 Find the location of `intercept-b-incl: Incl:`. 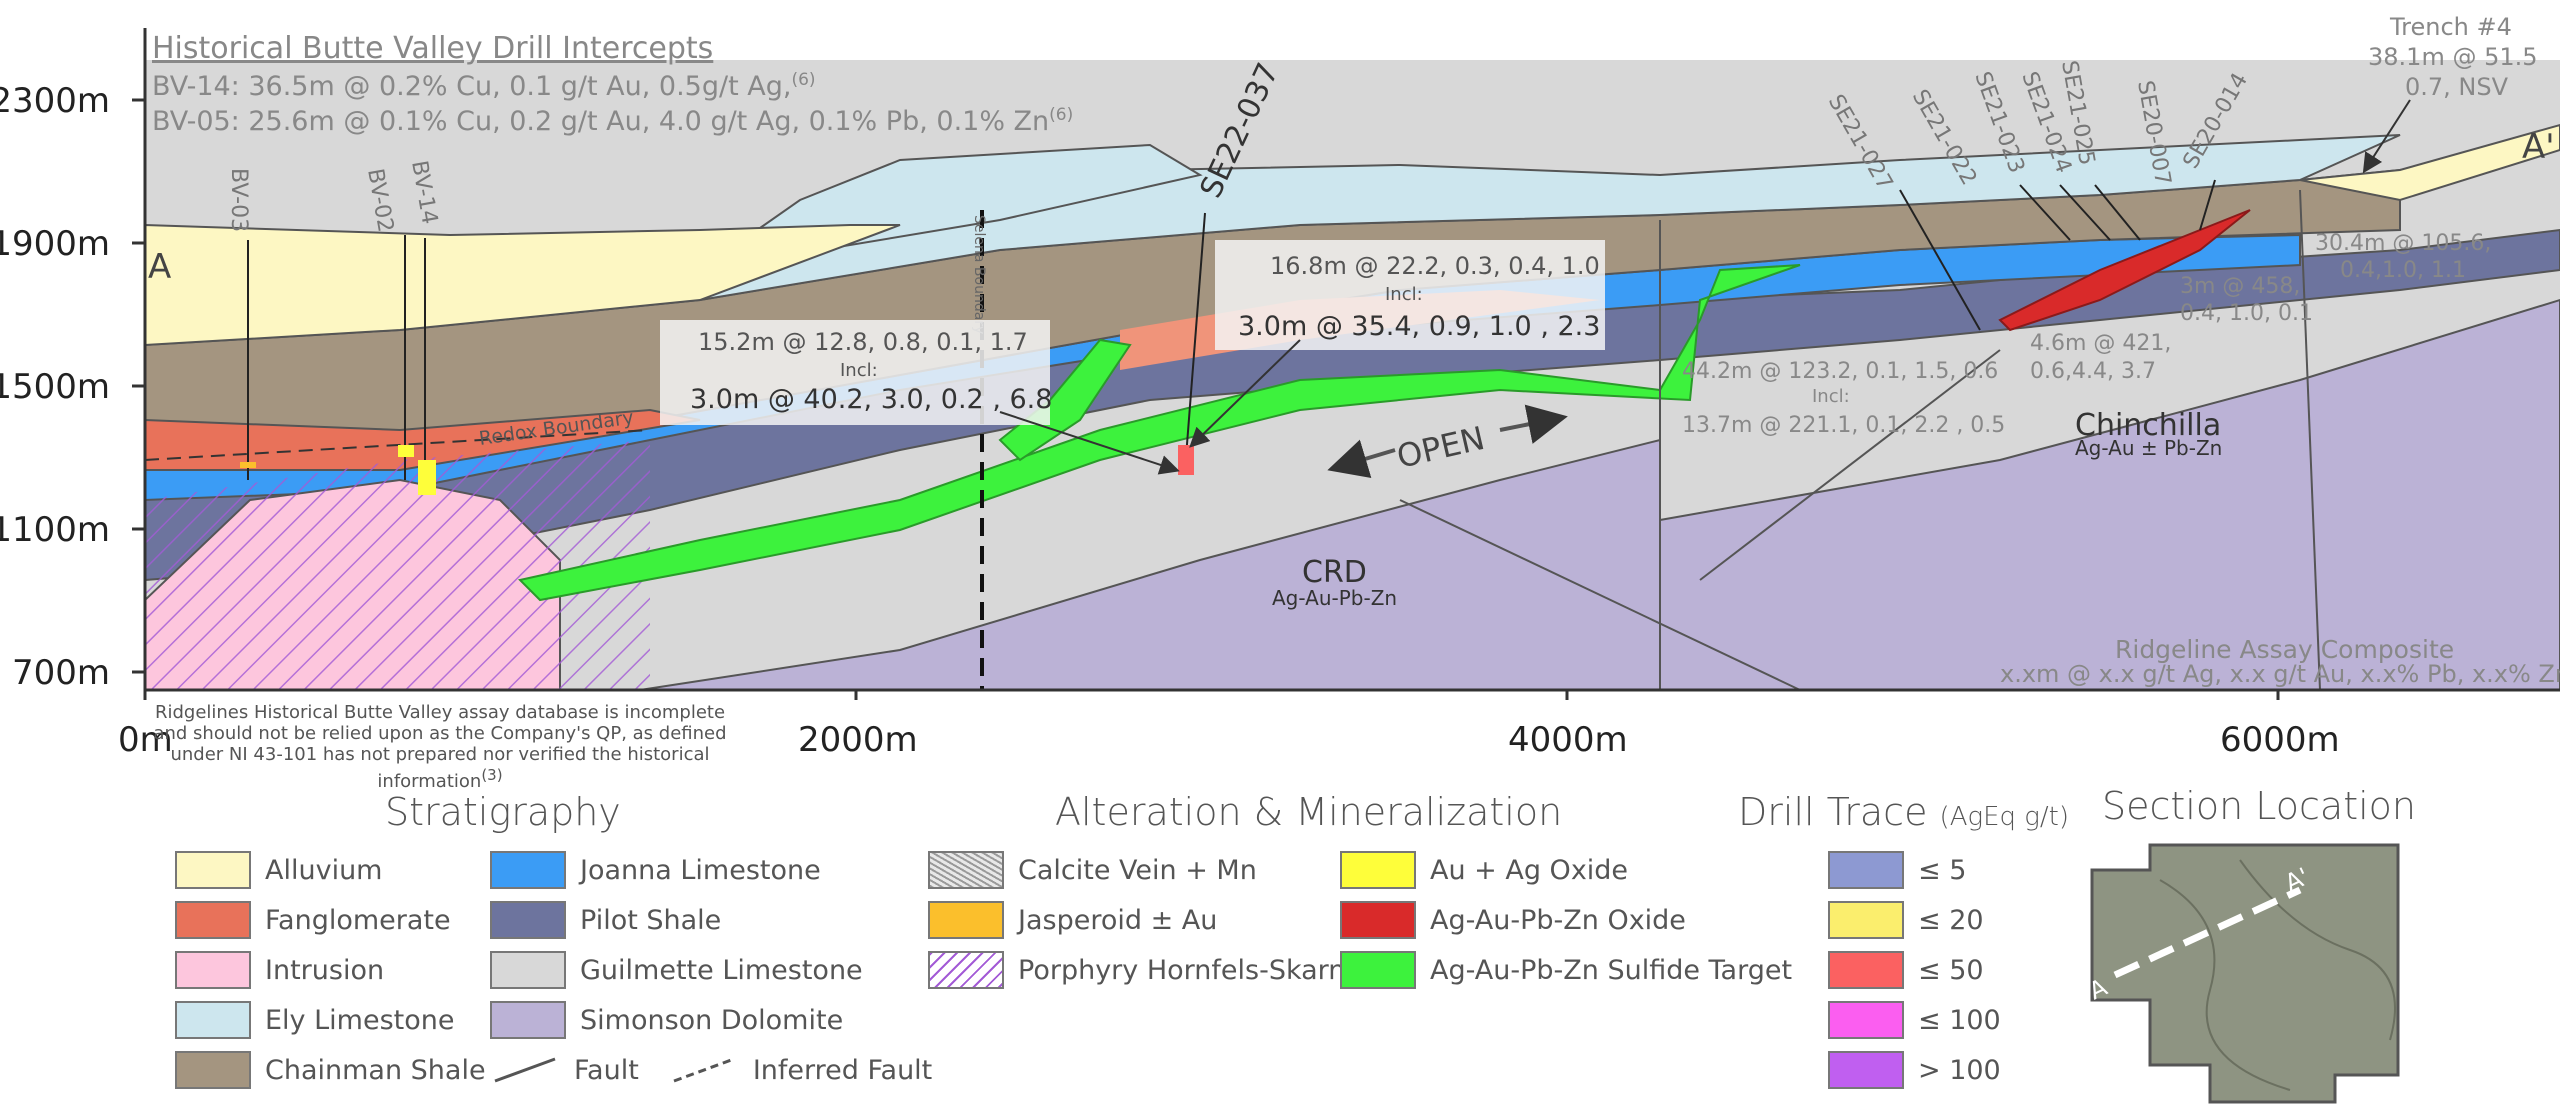

intercept-b-incl: Incl: is located at coordinates (1404, 294).